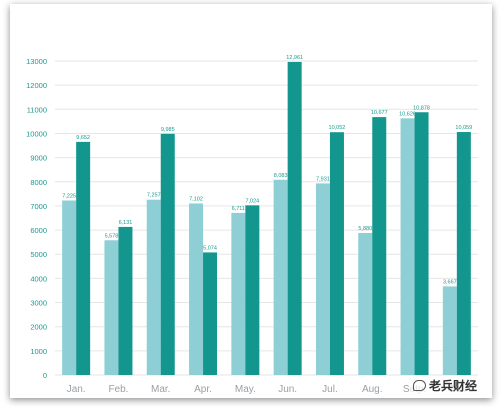  Describe the element at coordinates (365, 229) in the screenshot. I see `data-label: 5,880` at that location.